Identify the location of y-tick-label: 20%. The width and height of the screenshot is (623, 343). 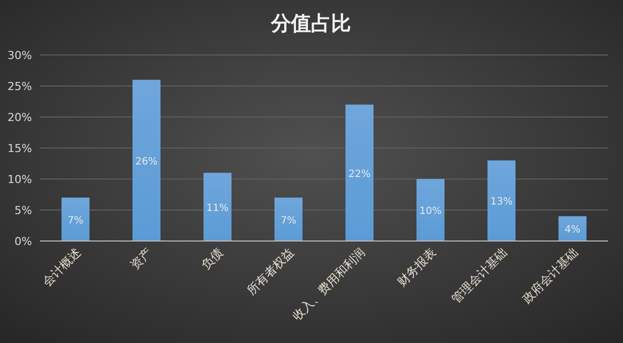
(20, 117).